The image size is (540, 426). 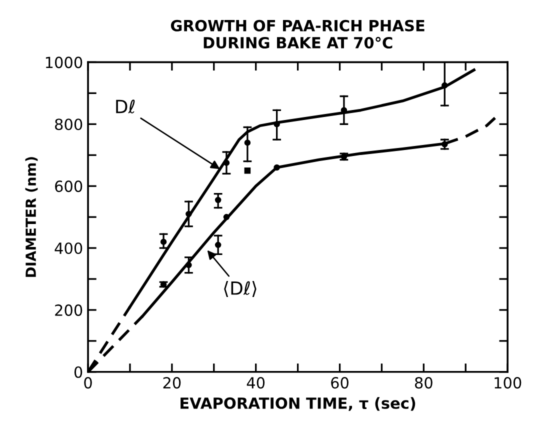 I want to click on y-tick-label: 0, so click(x=78, y=372).